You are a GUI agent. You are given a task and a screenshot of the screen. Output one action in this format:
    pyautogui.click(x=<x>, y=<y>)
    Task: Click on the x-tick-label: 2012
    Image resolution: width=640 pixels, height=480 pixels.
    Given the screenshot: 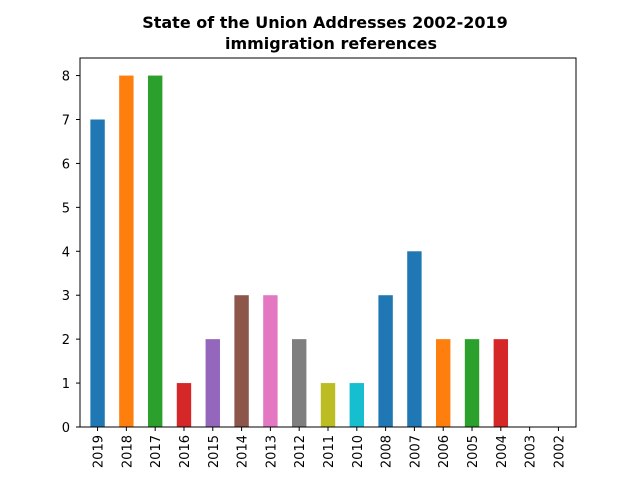 What is the action you would take?
    pyautogui.click(x=300, y=451)
    